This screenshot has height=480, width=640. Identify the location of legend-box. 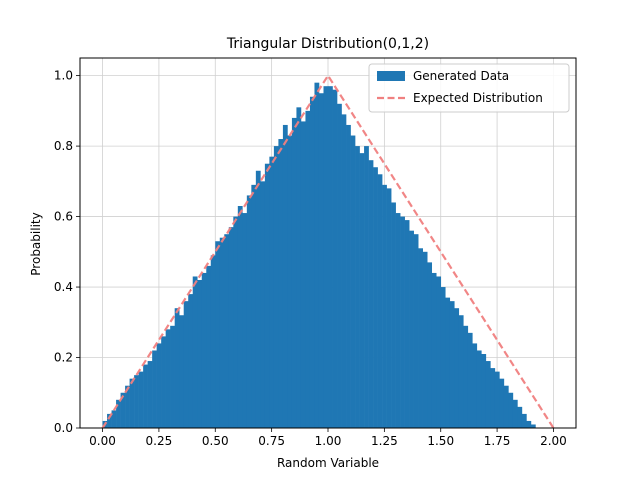
(469, 88).